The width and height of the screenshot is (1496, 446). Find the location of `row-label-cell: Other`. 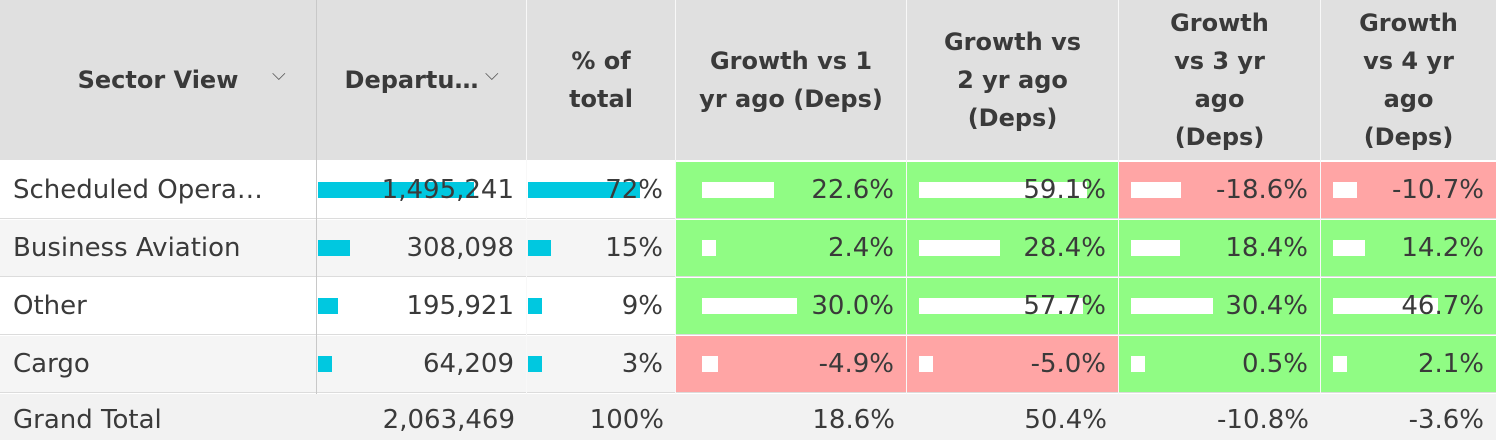

row-label-cell: Other is located at coordinates (158, 306).